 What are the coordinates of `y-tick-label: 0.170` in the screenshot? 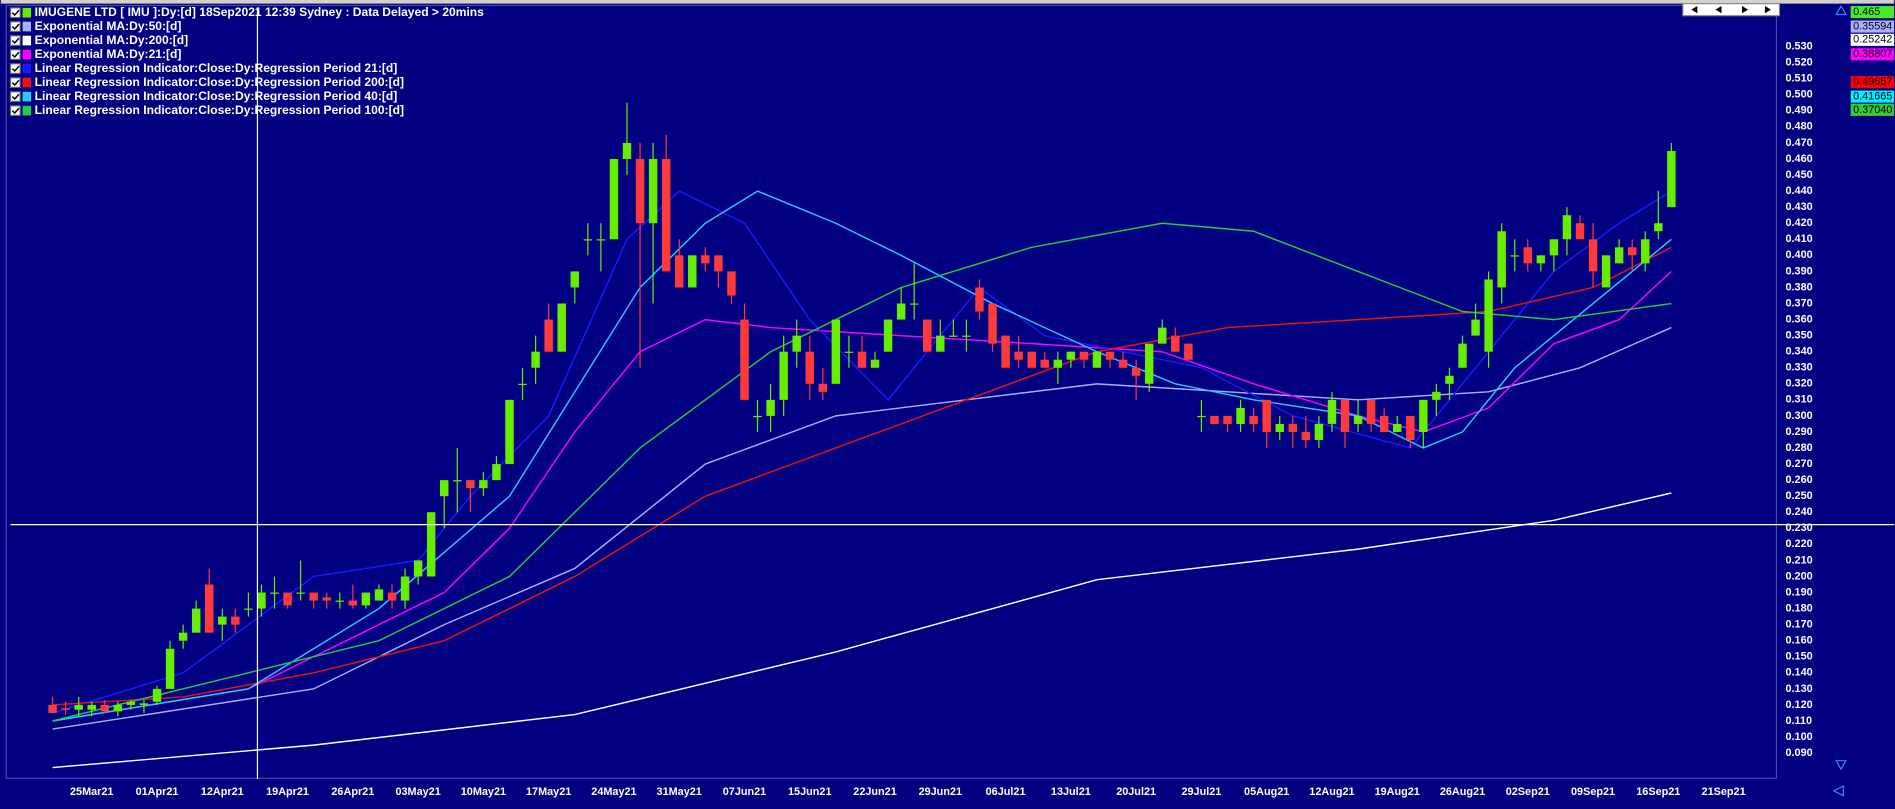 It's located at (1798, 625).